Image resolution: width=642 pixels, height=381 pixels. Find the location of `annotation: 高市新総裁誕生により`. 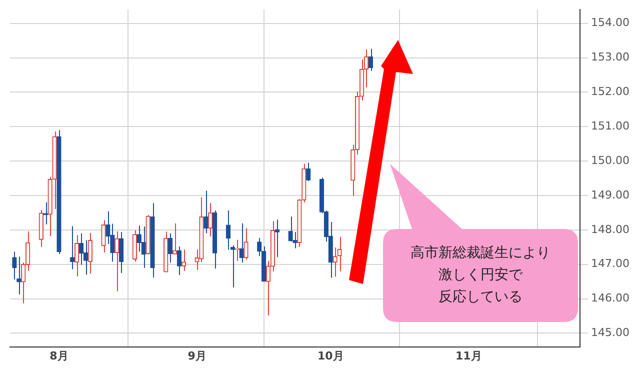

annotation: 高市新総裁誕生により is located at coordinates (480, 253).